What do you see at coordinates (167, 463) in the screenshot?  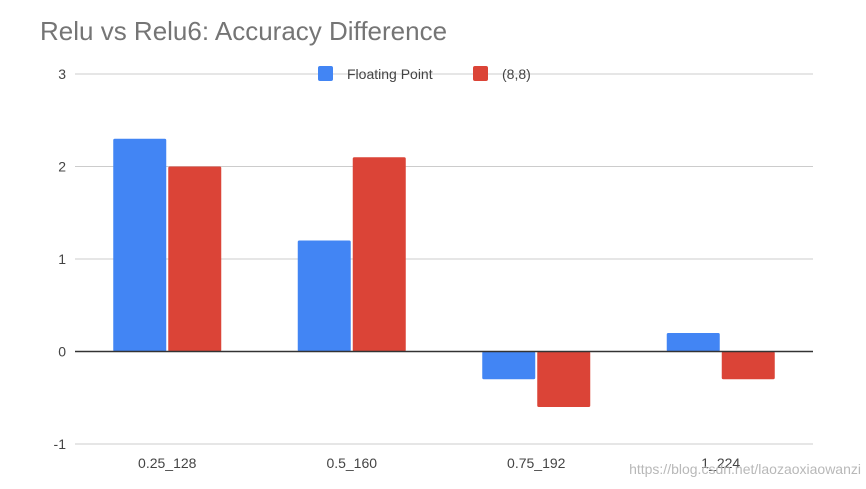 I see `x-tick-label: 0.25_128` at bounding box center [167, 463].